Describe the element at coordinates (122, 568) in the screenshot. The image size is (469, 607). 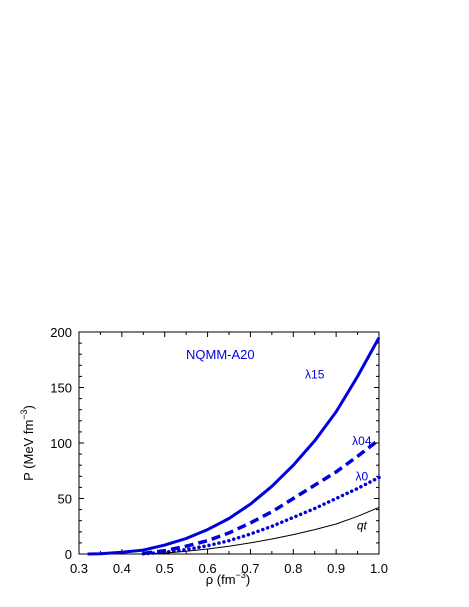
I see `x-tick-label: 0.4` at that location.